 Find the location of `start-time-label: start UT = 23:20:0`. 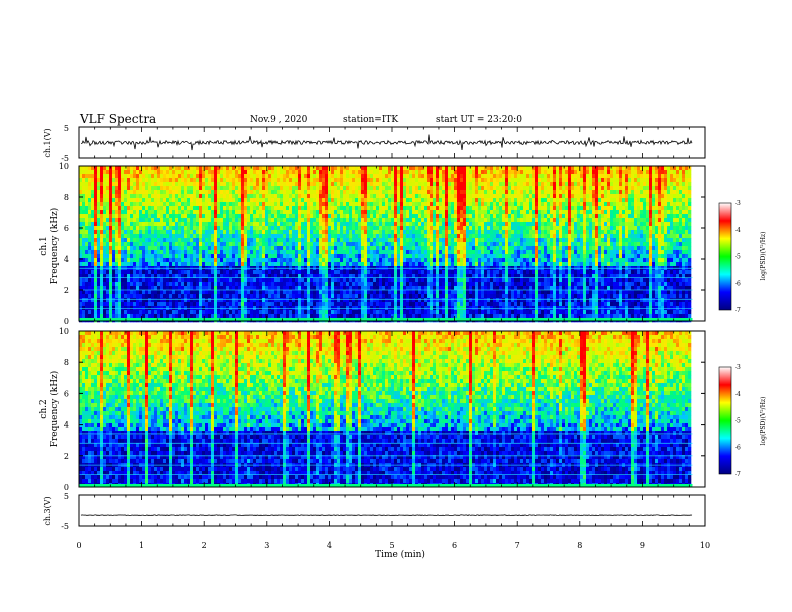

start-time-label: start UT = 23:20:0 is located at coordinates (479, 120).